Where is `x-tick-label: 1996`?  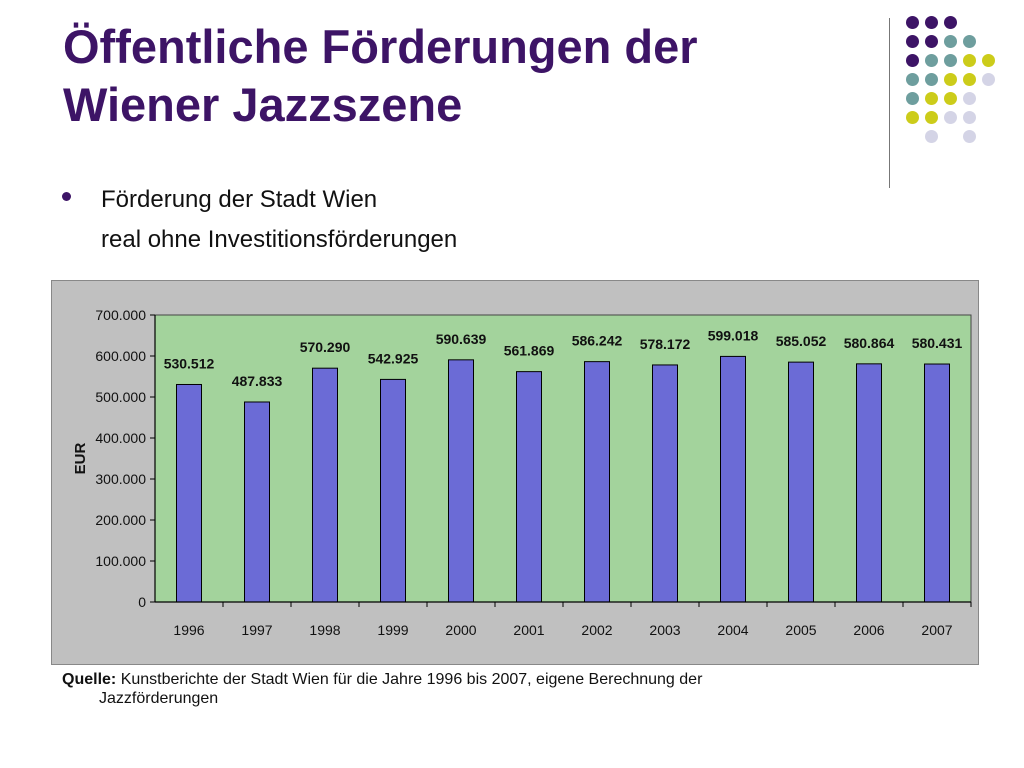 x-tick-label: 1996 is located at coordinates (188, 630).